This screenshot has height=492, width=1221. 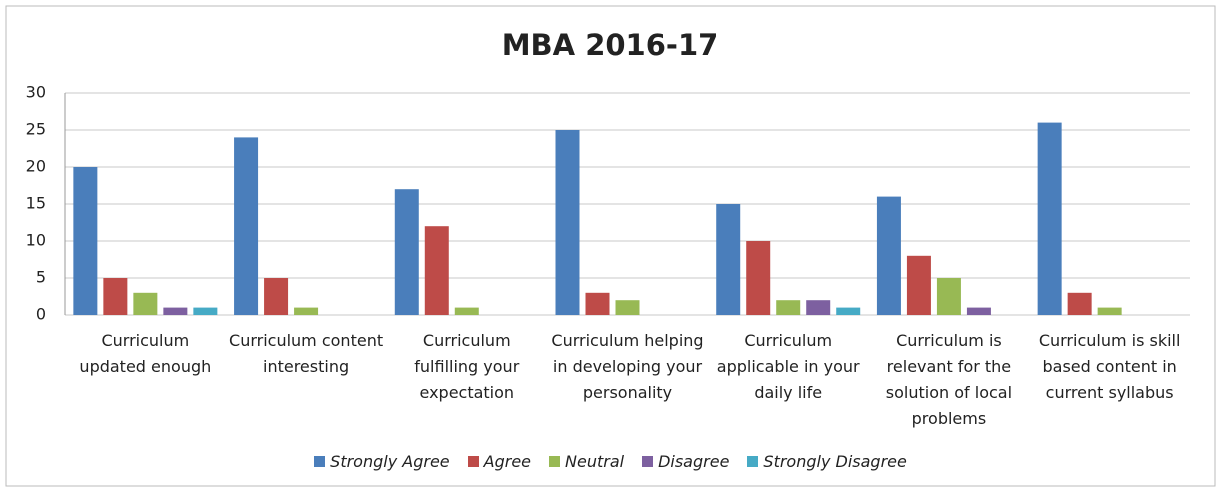 I want to click on legend-item: Disagree, so click(x=685, y=461).